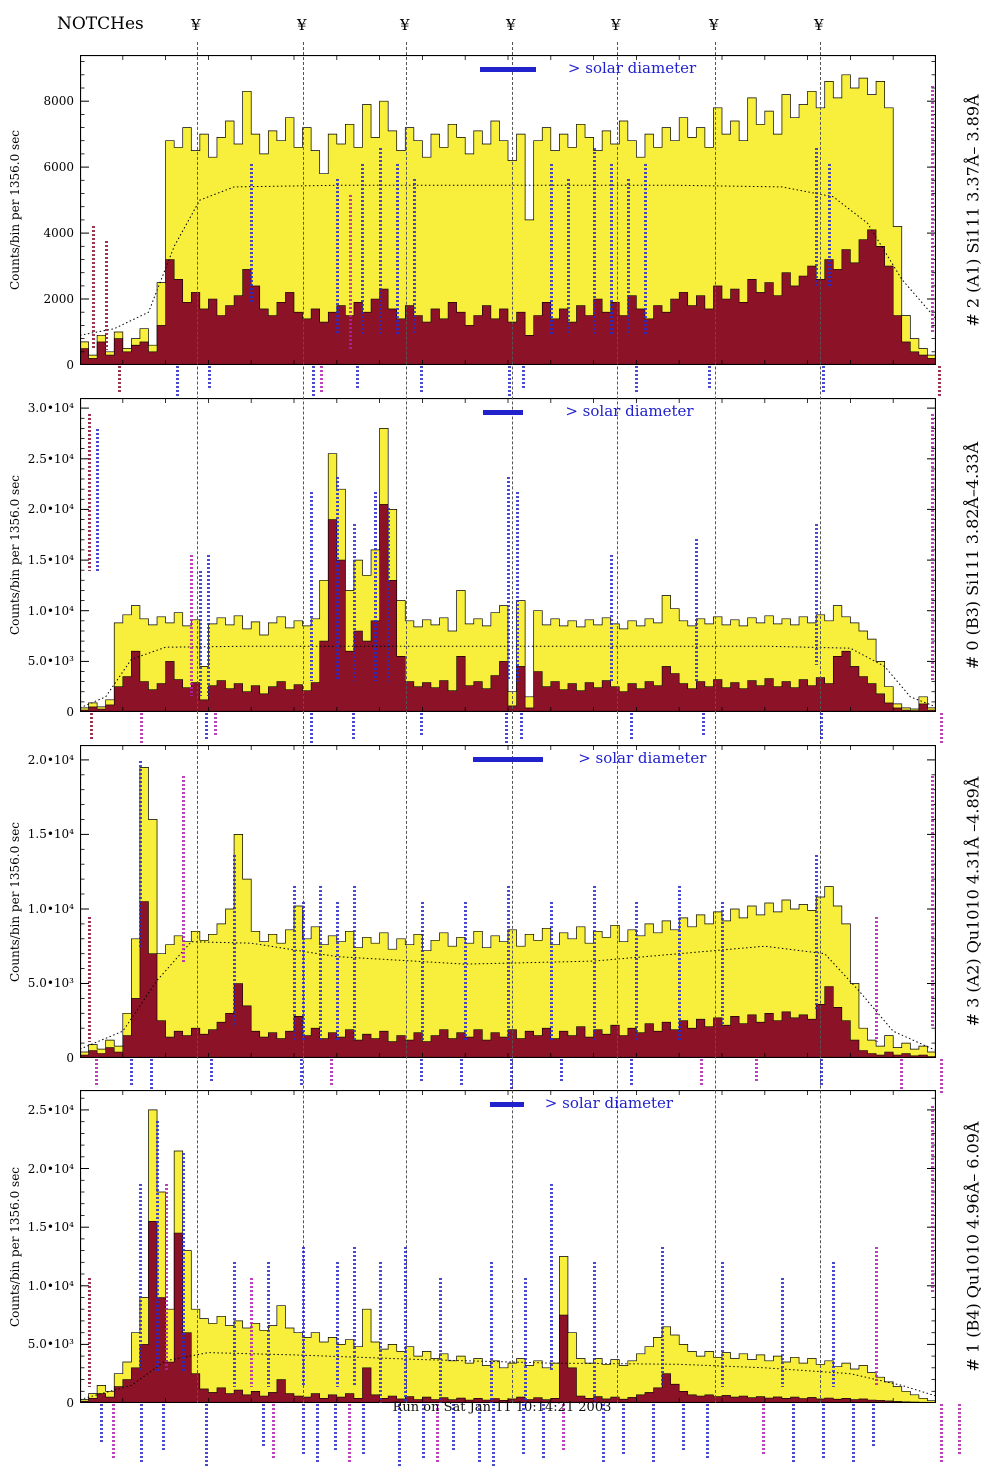 This screenshot has height=1476, width=1004. Describe the element at coordinates (58, 299) in the screenshot. I see `y-tick-label: 2000` at that location.